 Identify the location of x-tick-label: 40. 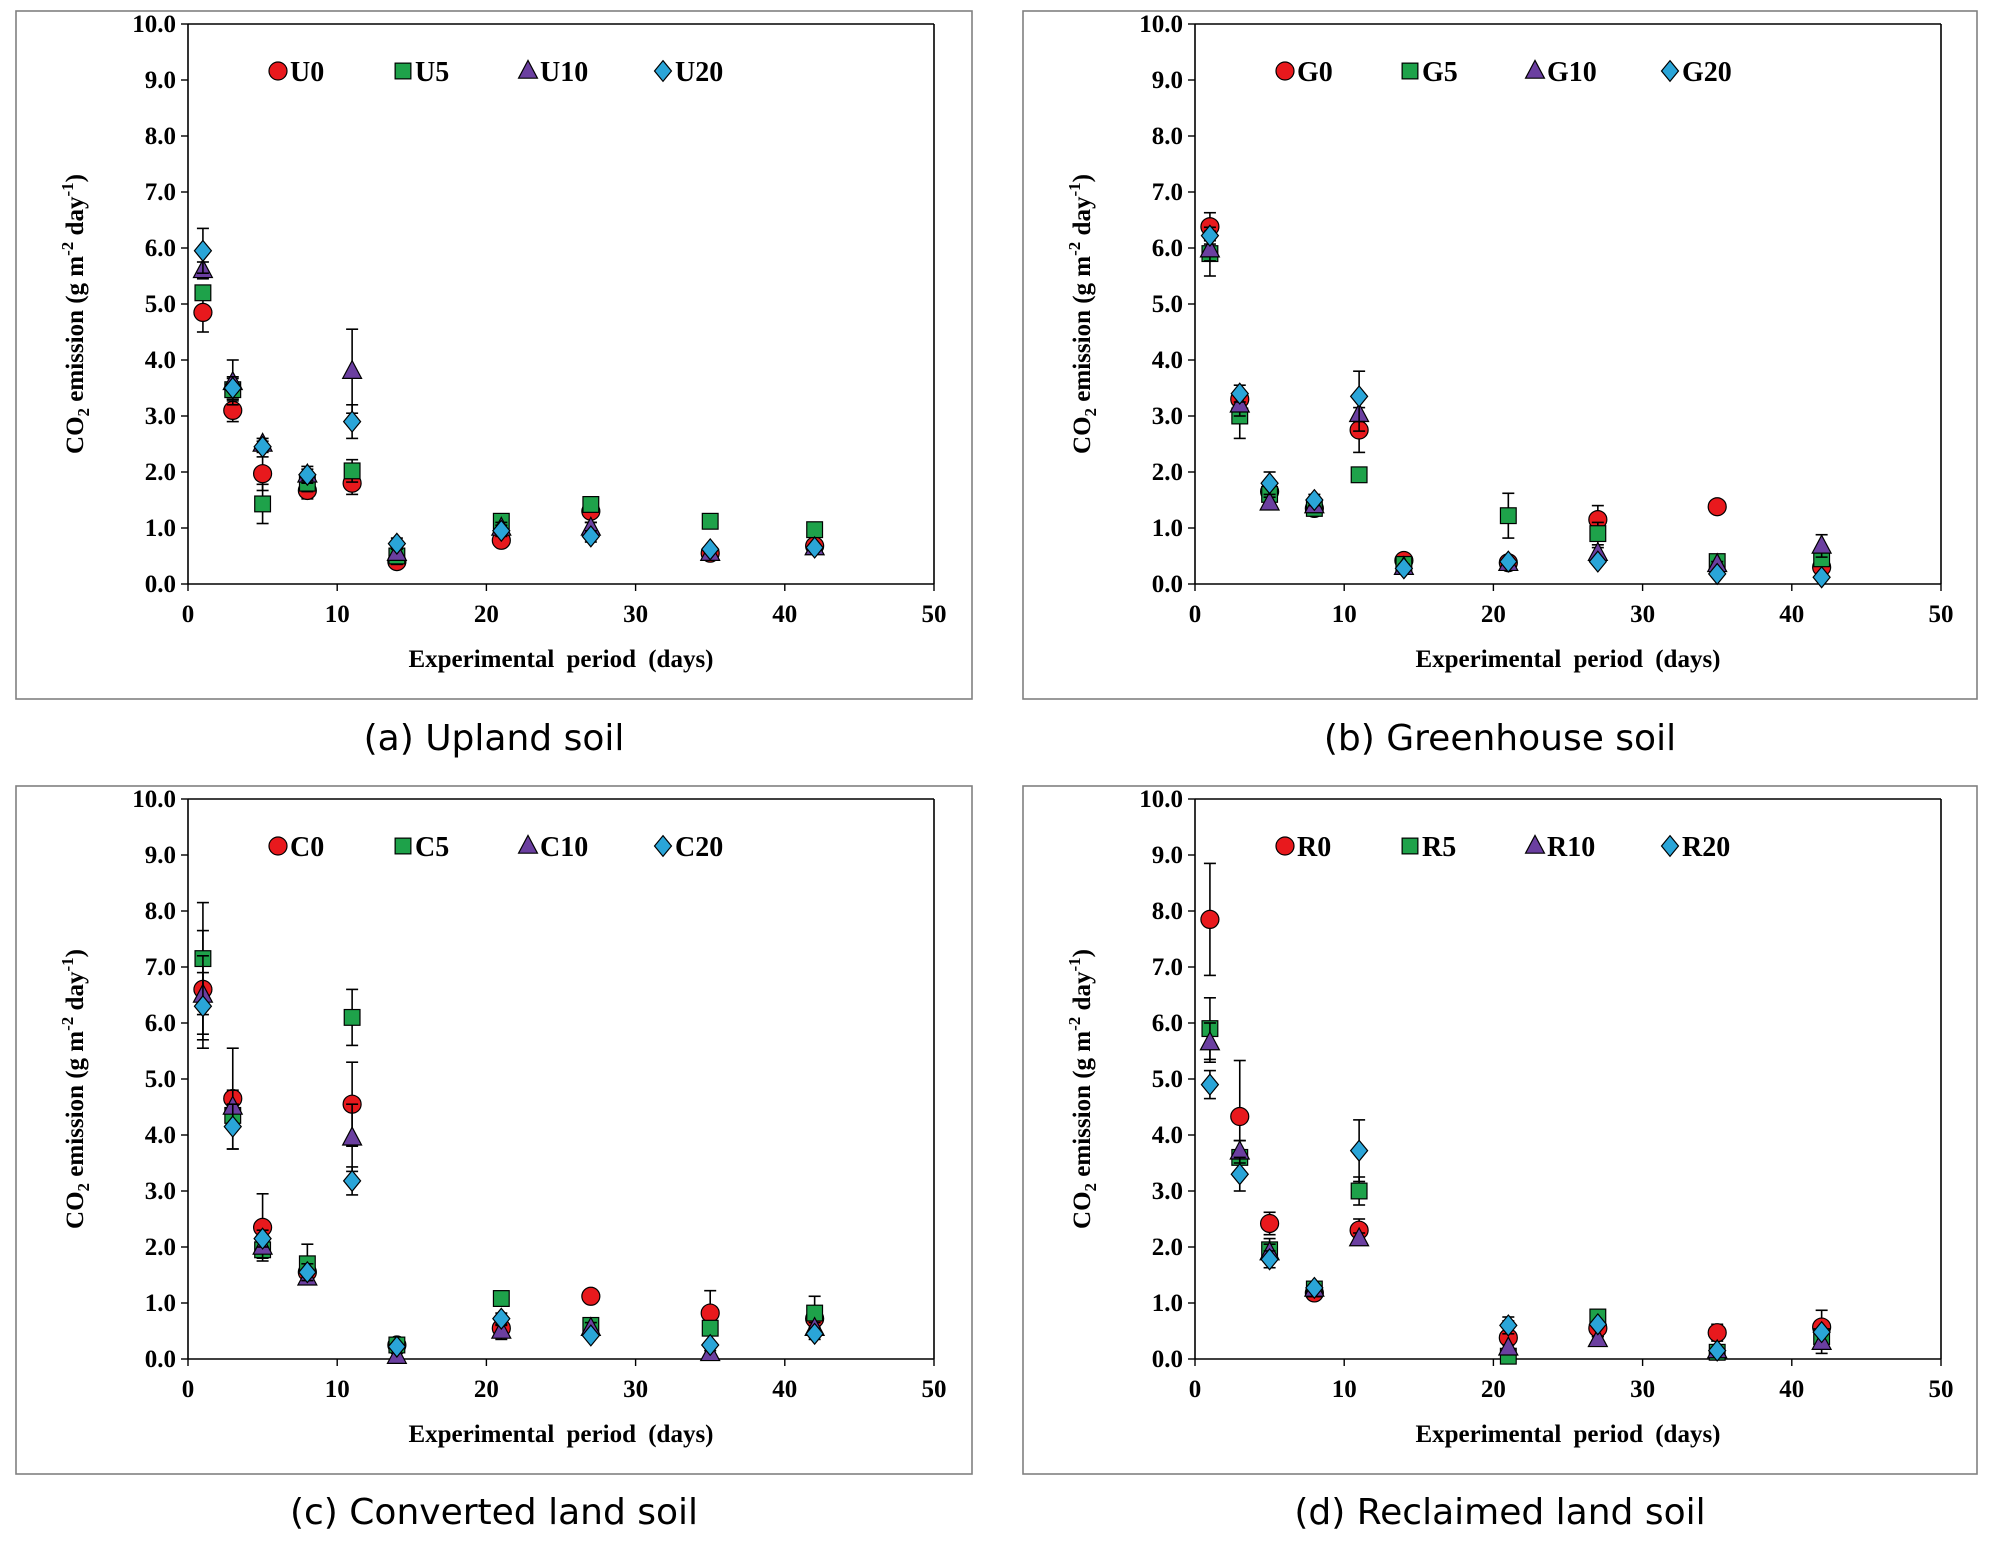
(784, 1389).